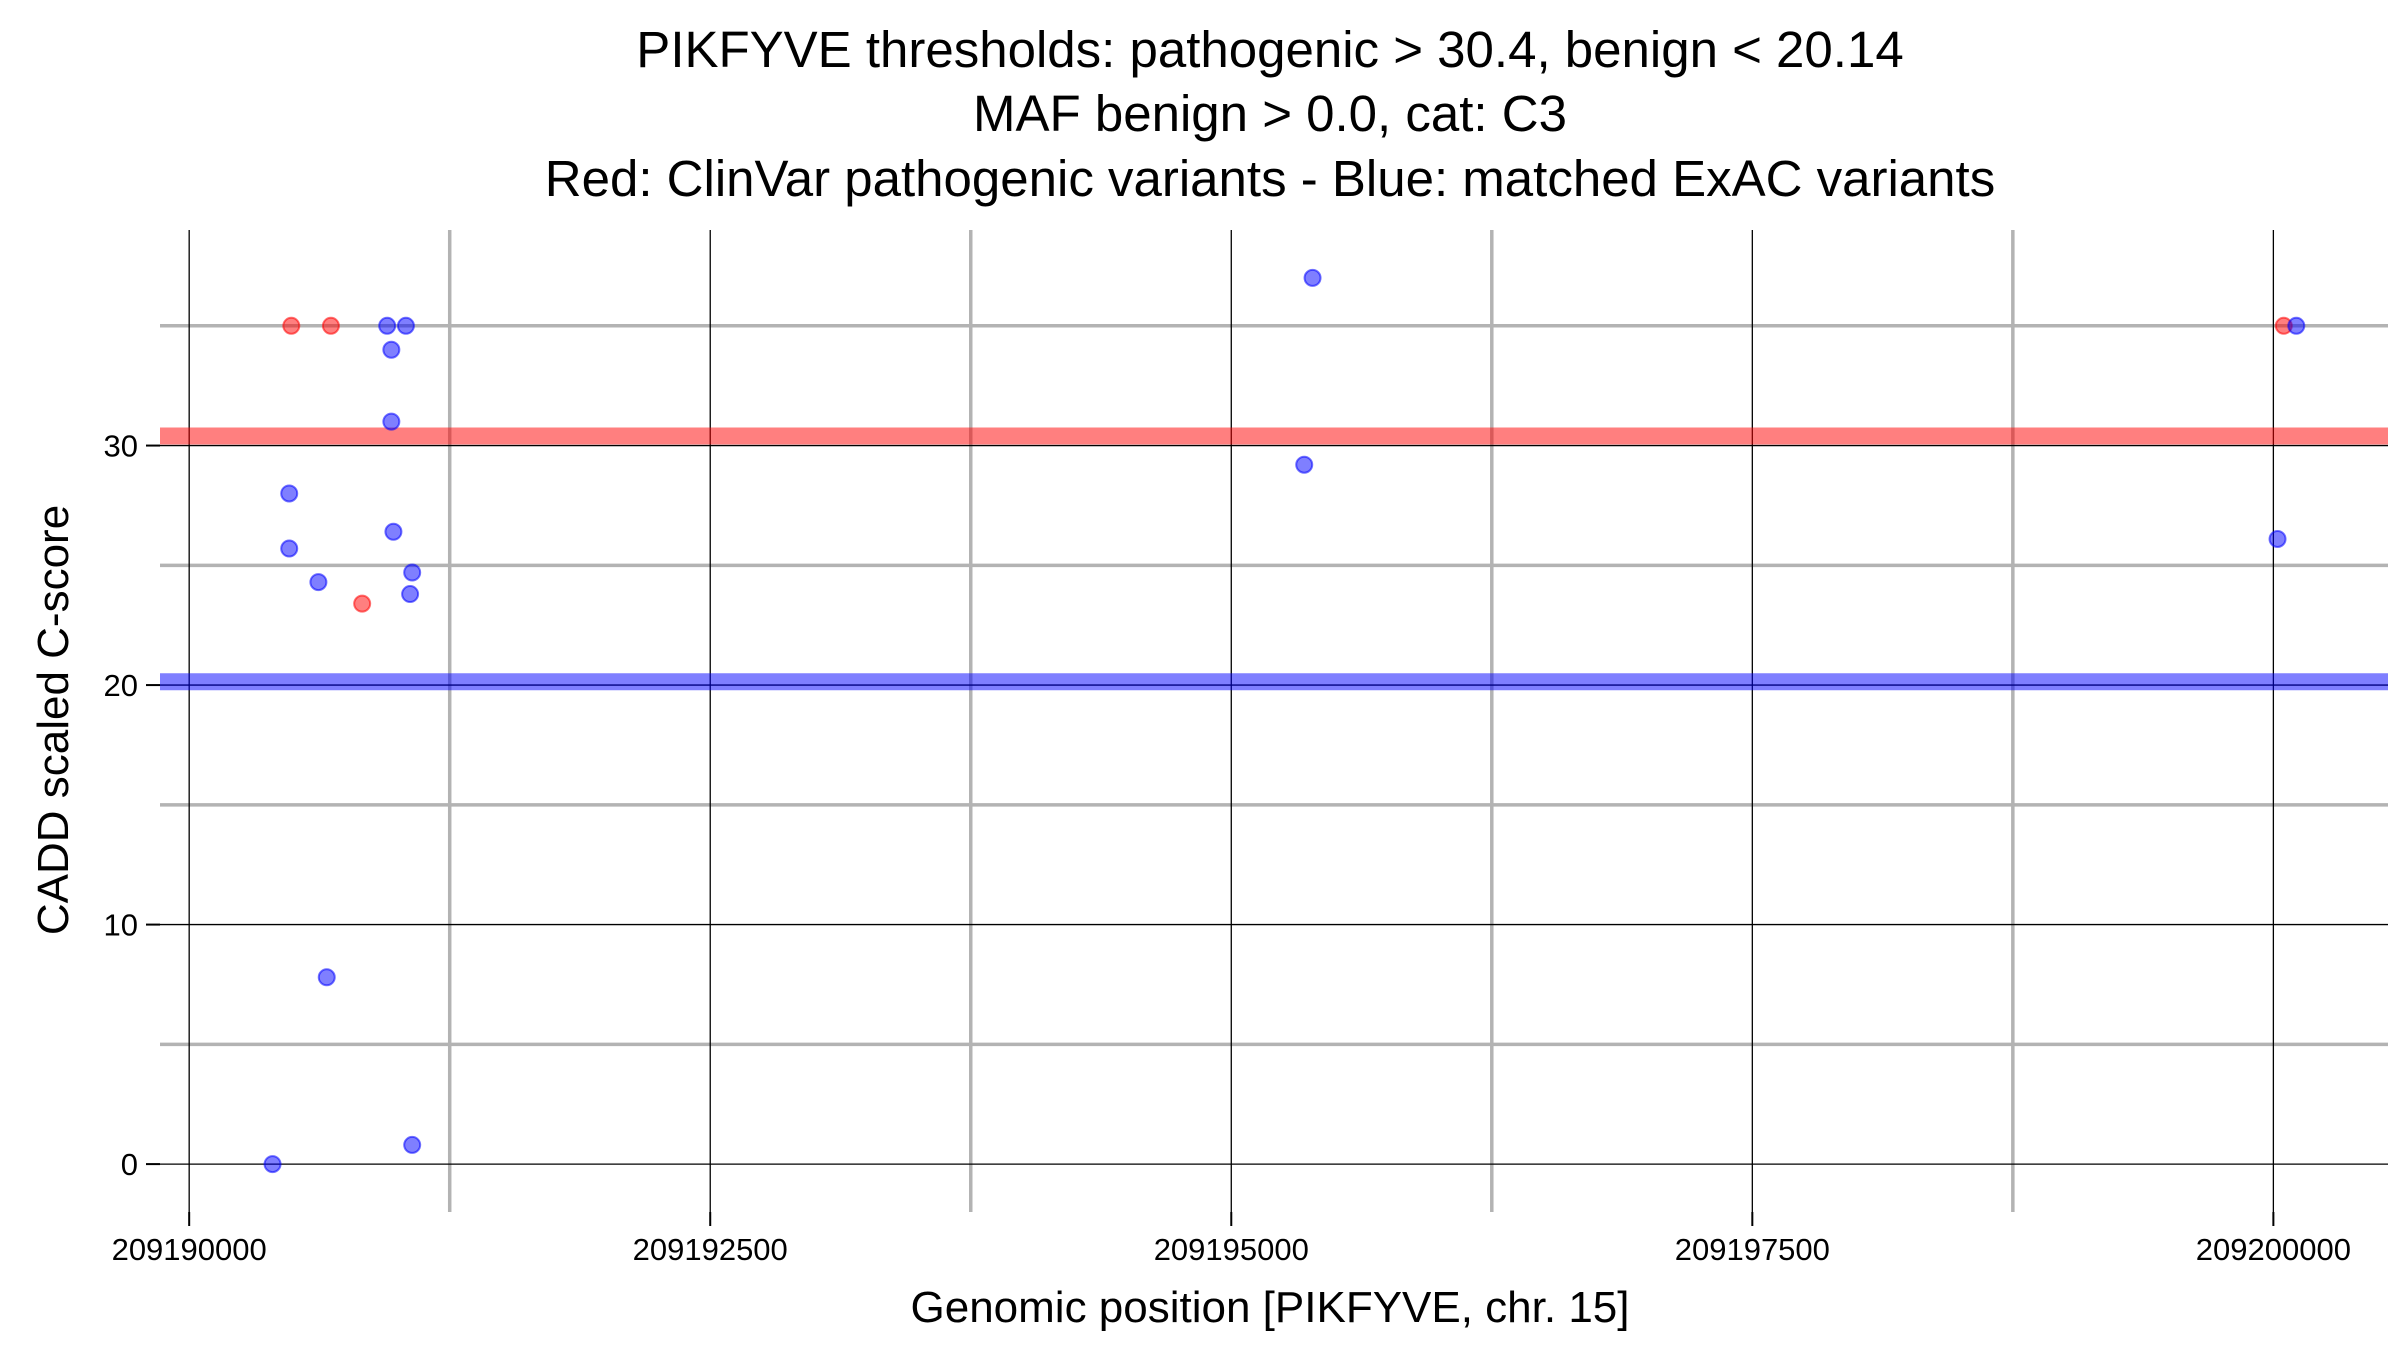 The width and height of the screenshot is (2400, 1350). What do you see at coordinates (129, 1164) in the screenshot?
I see `y-tick-label: 0` at bounding box center [129, 1164].